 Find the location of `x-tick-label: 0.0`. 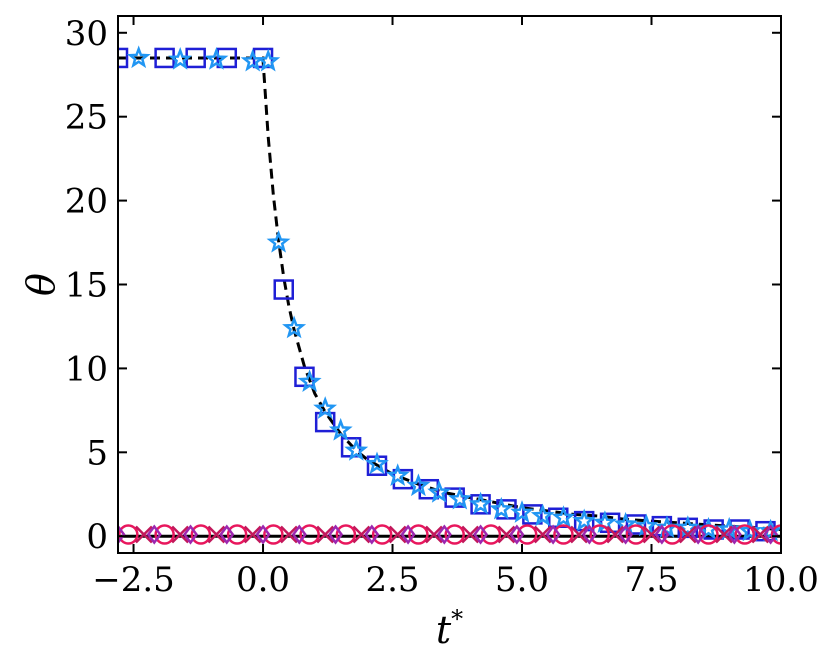

x-tick-label: 0.0 is located at coordinates (263, 580).